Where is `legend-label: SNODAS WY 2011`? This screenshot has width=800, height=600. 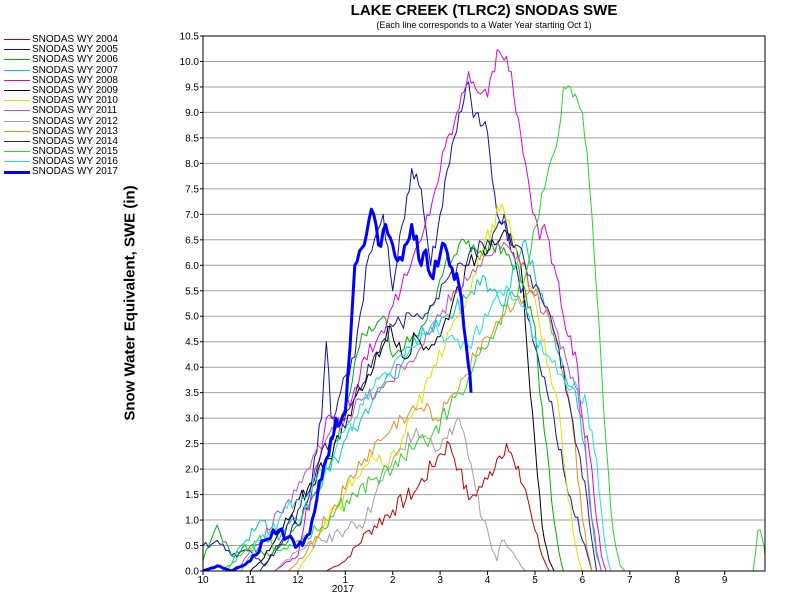
legend-label: SNODAS WY 2011 is located at coordinates (75, 111).